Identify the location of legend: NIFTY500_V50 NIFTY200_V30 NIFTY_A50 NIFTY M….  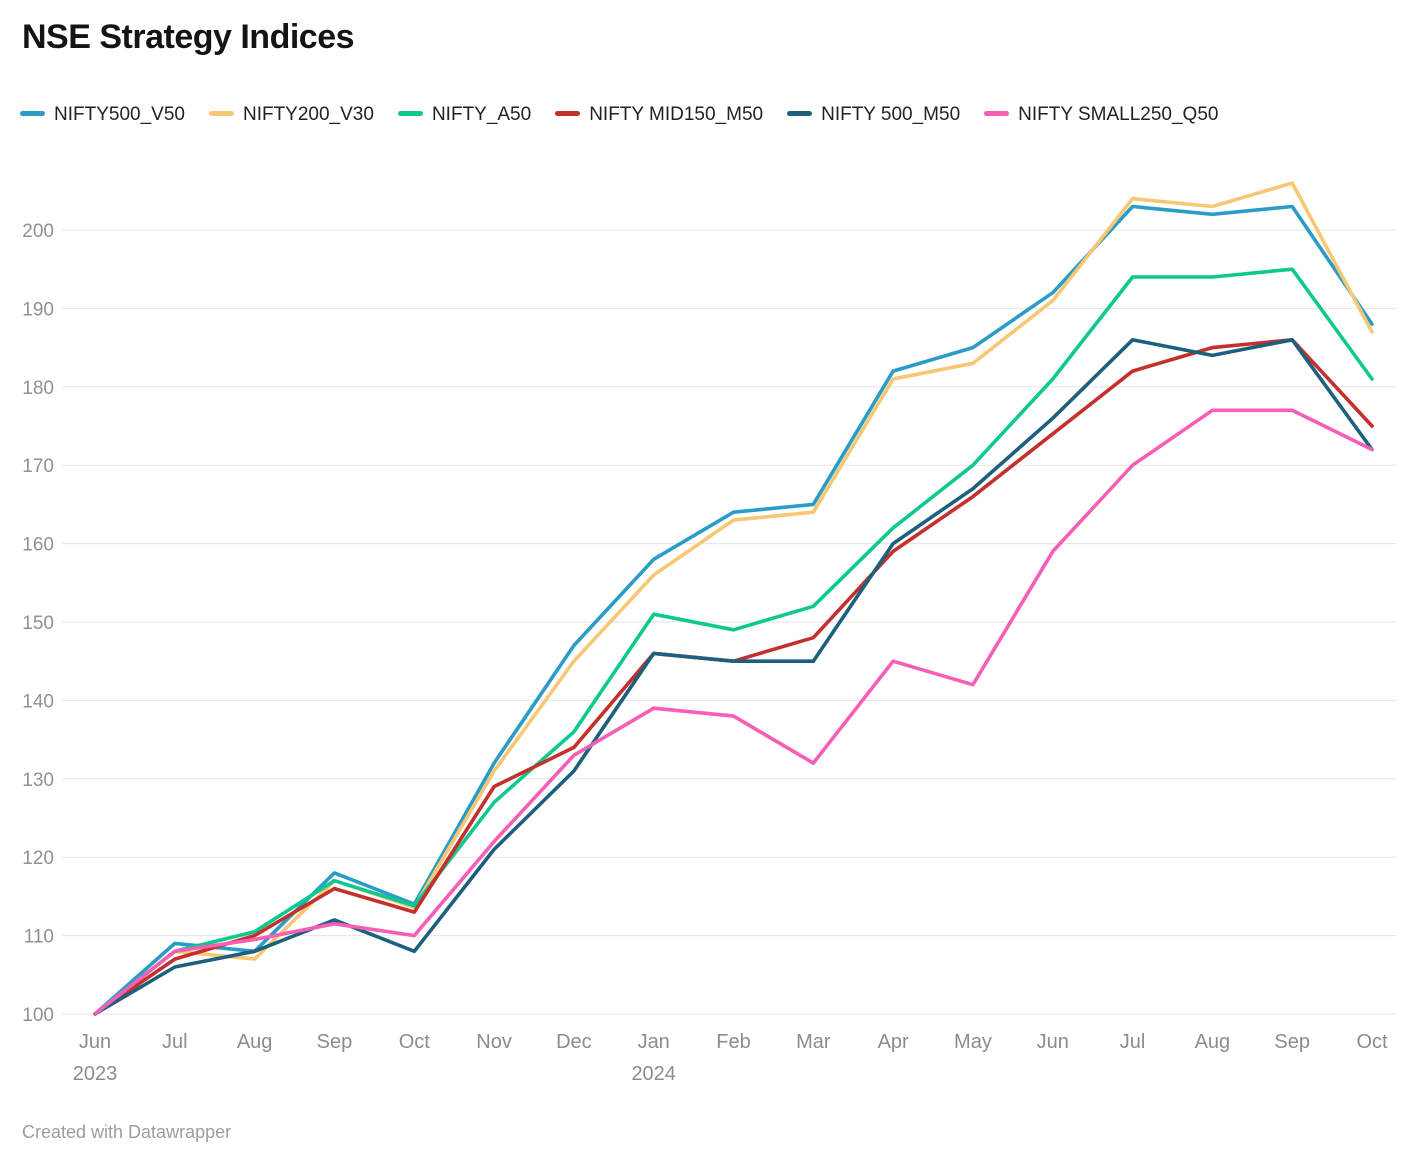
(687, 115).